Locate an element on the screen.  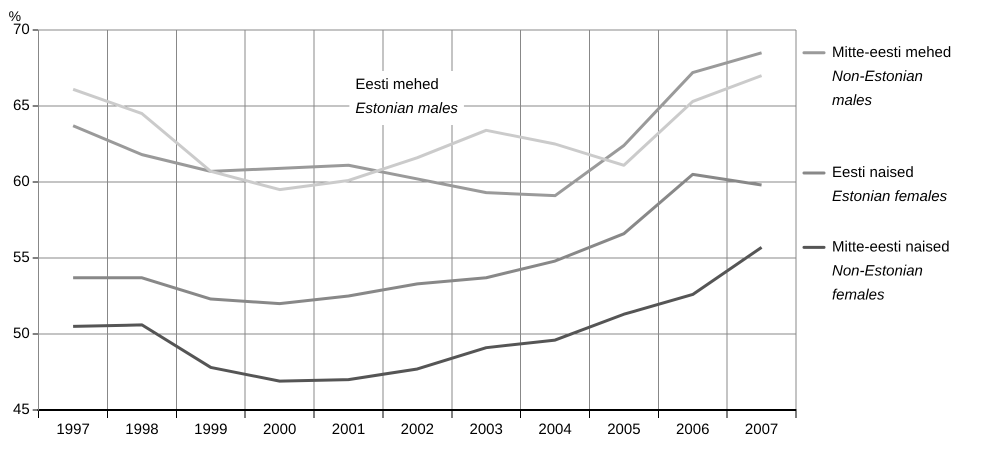
legend-label: Mitte-eesti naised Non-Estonian females is located at coordinates (891, 271).